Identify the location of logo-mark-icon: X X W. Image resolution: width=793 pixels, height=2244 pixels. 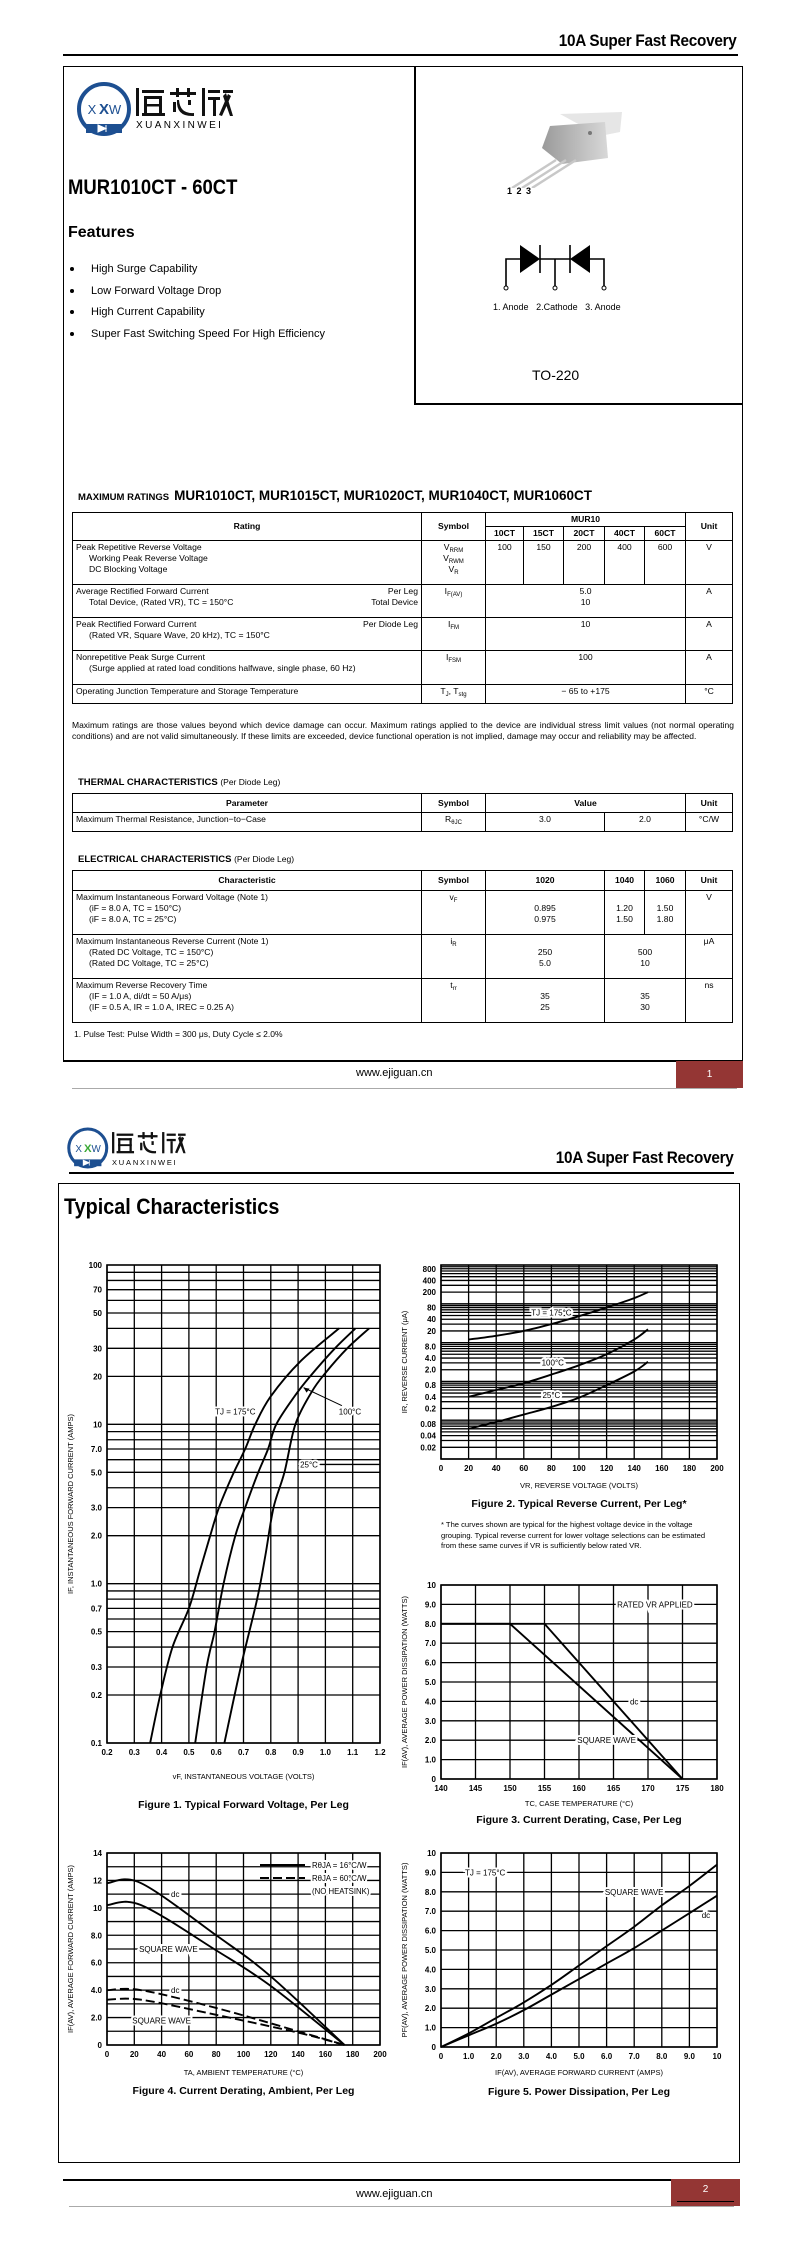
(155, 109).